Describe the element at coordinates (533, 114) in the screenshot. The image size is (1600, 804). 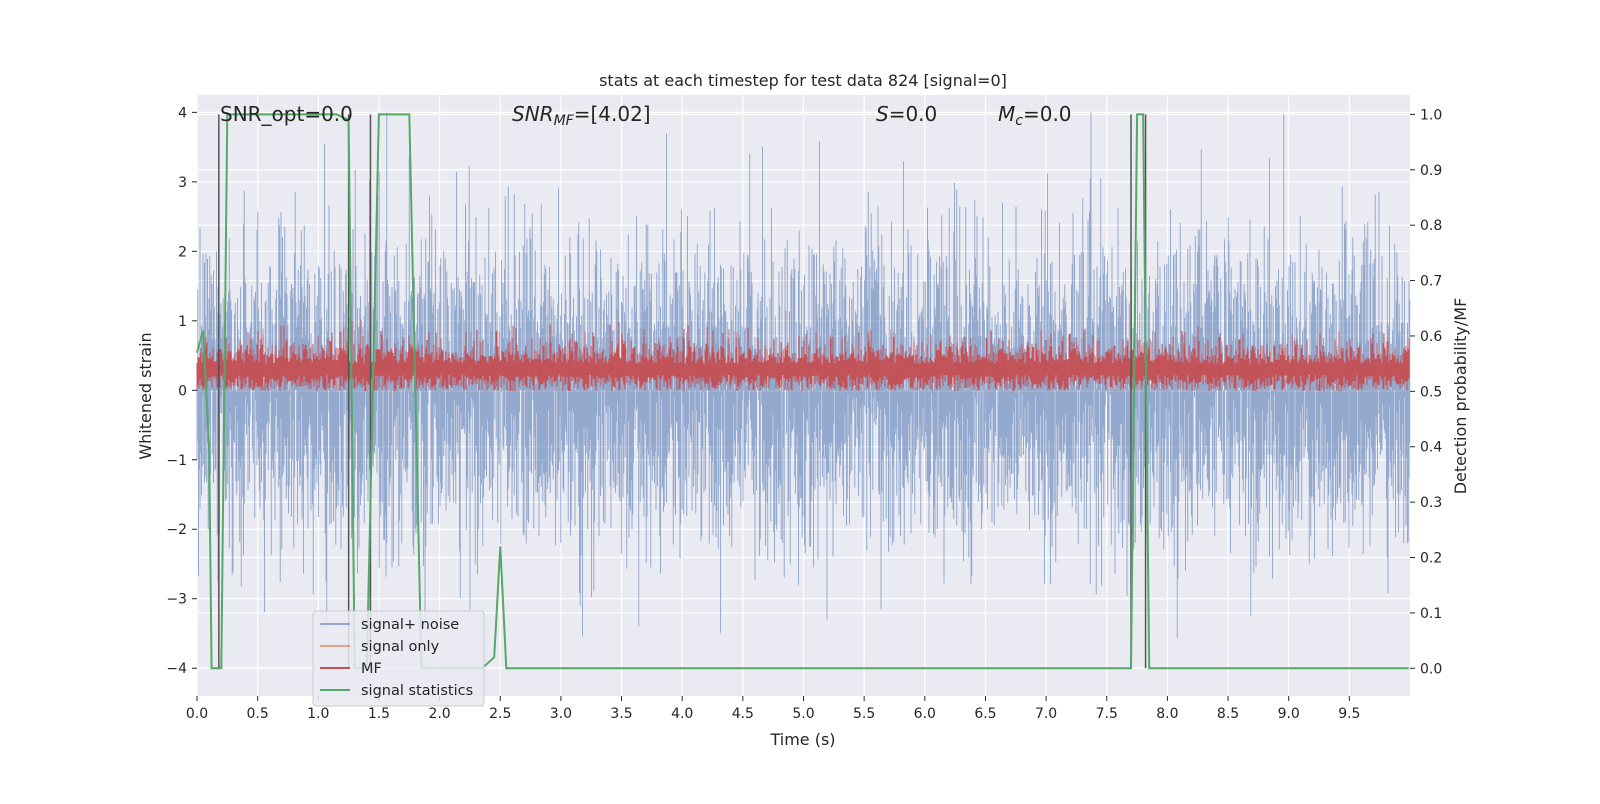
I see `snr-mf-symbol: SNR` at that location.